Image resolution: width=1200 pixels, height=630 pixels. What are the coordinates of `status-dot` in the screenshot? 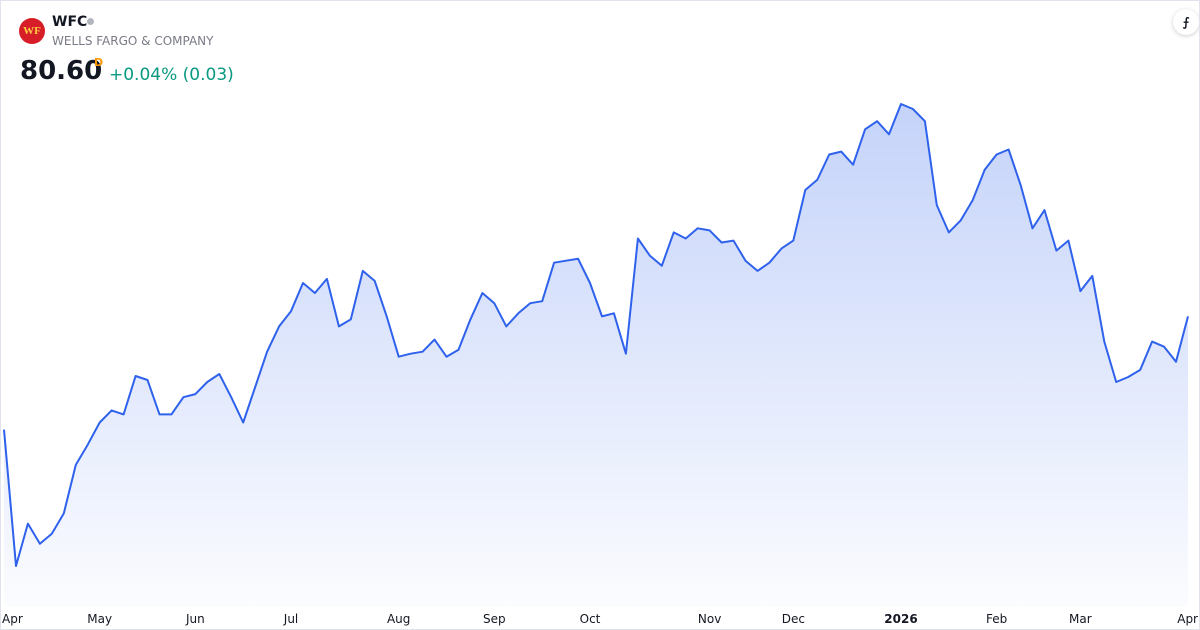 It's located at (90, 21).